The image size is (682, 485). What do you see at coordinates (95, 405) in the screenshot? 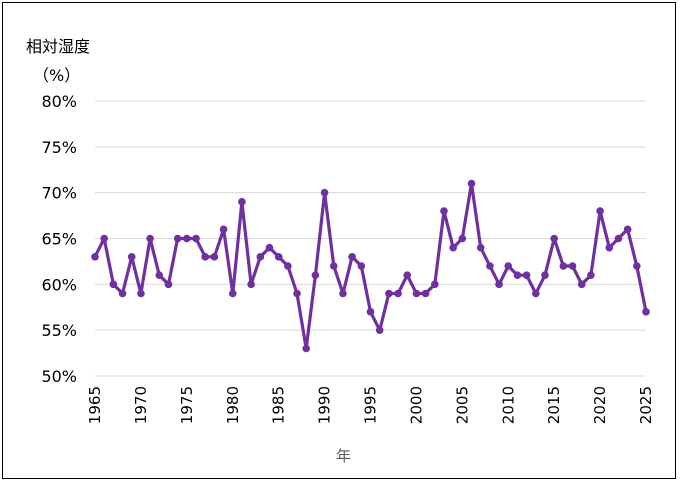
I see `x-tick-label: 1965` at bounding box center [95, 405].